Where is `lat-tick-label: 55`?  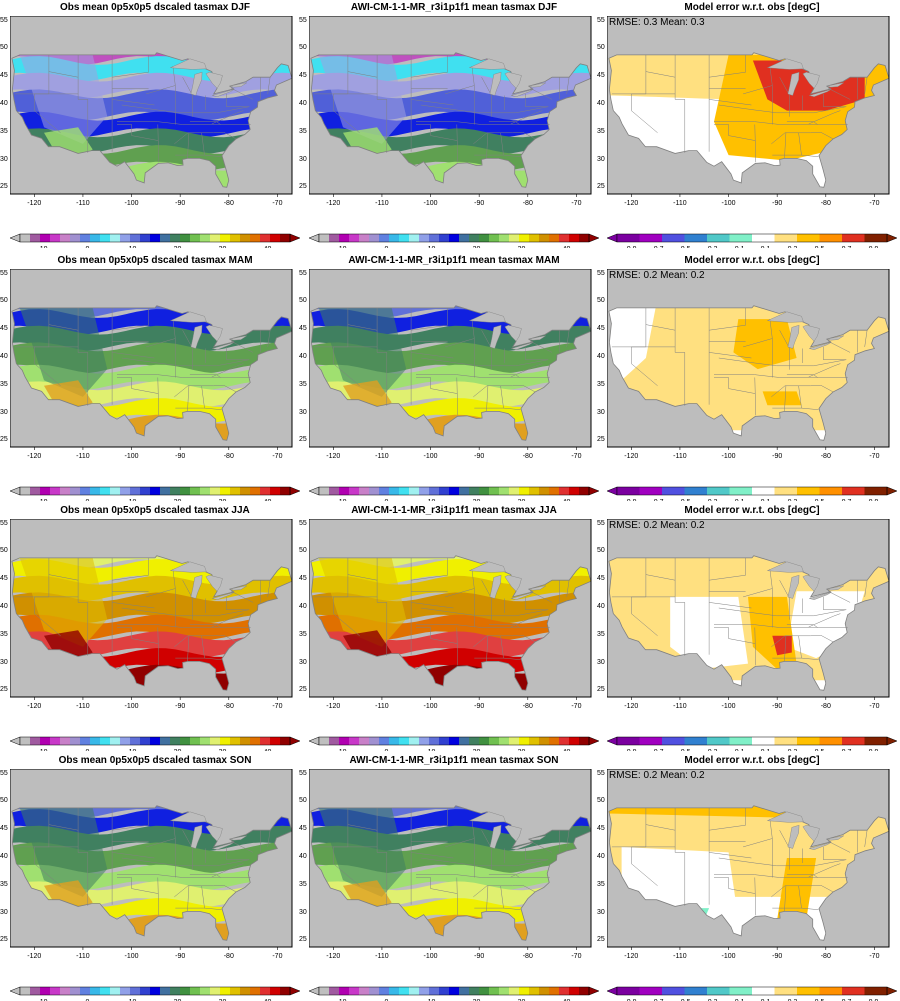 lat-tick-label: 55 is located at coordinates (303, 773).